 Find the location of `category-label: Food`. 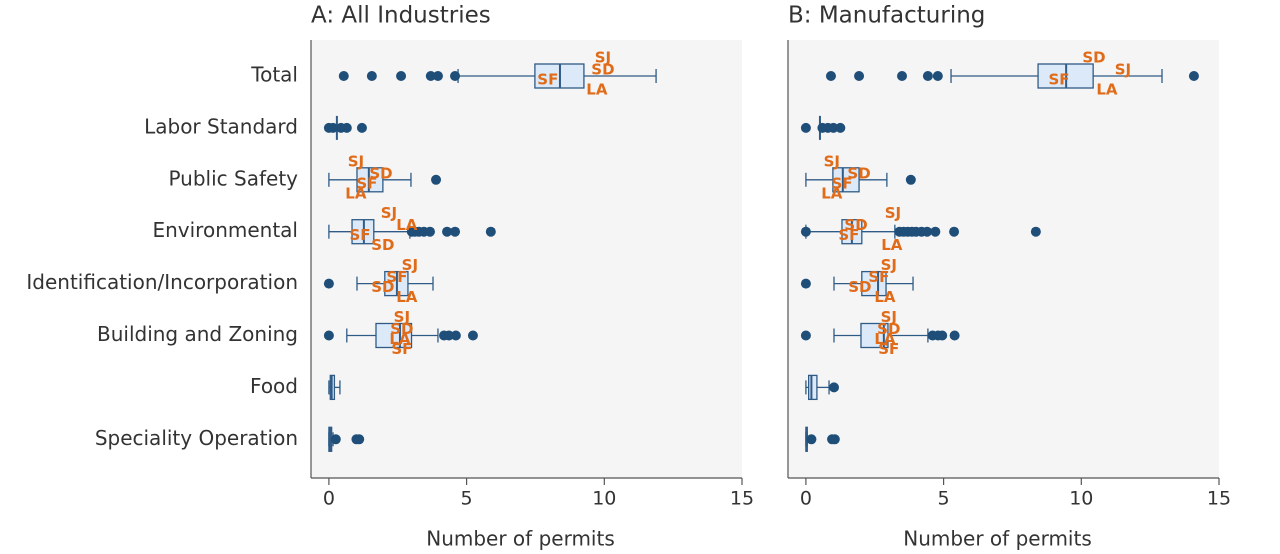

category-label: Food is located at coordinates (274, 386).